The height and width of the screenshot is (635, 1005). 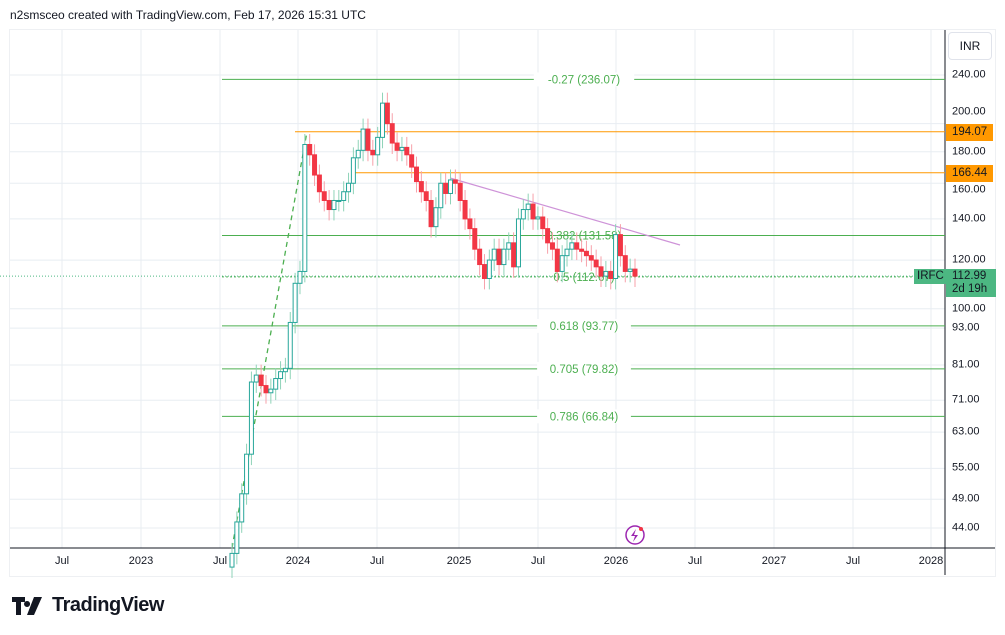 I want to click on price-axis-label: 140.00, so click(x=969, y=218).